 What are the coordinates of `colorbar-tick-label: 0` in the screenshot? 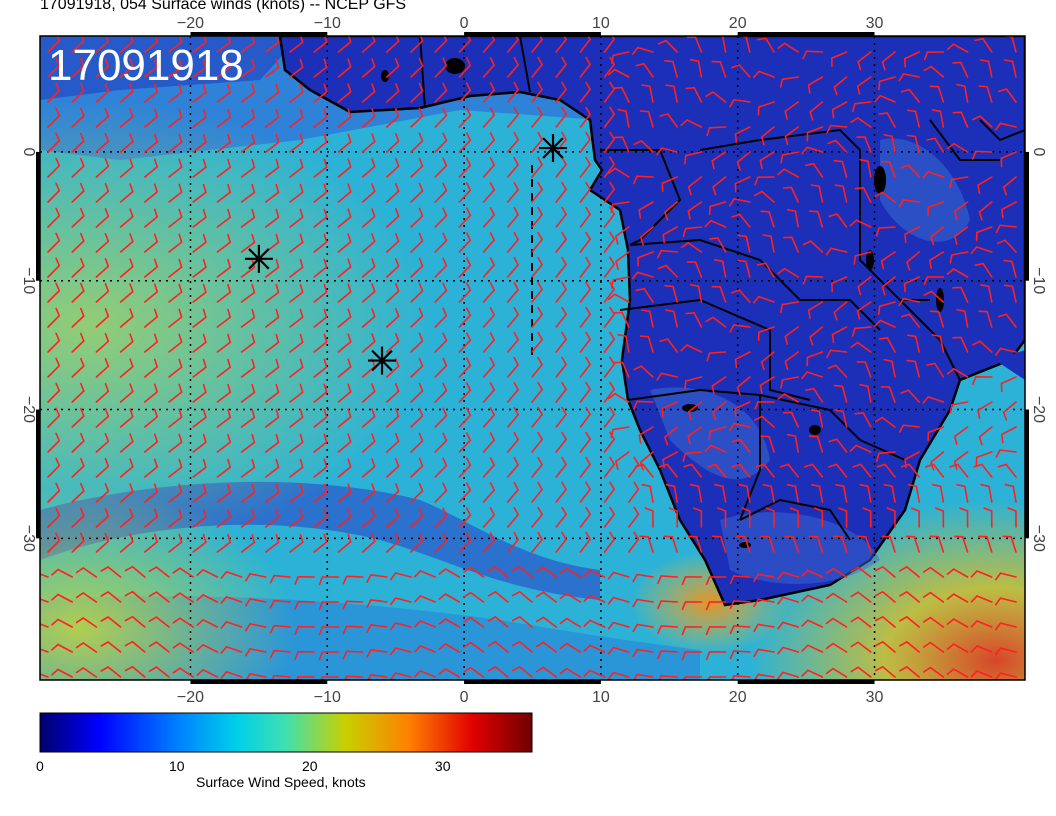 It's located at (40, 766).